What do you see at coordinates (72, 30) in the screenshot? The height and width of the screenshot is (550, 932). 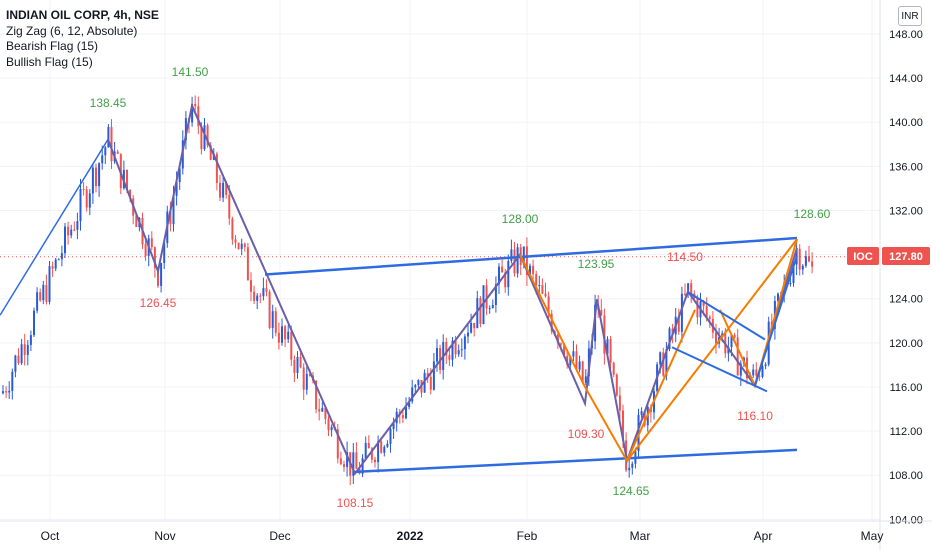 I see `indicator-zigzag: Zig Zag (6, 12, Absolute)` at bounding box center [72, 30].